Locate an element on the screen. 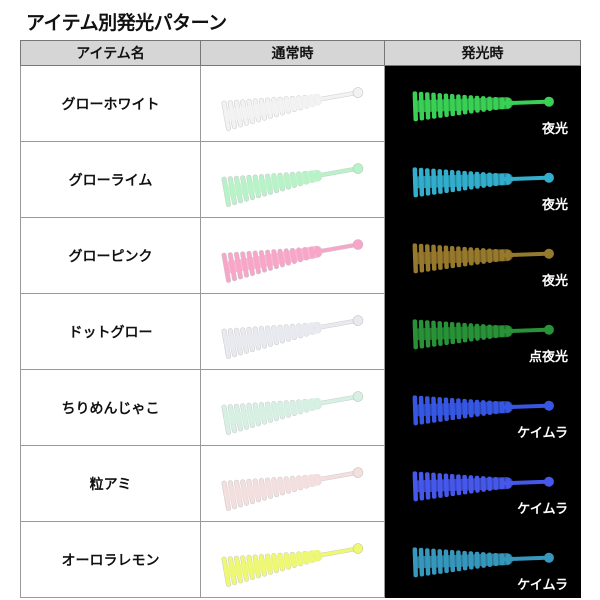 The width and height of the screenshot is (600, 600). header-glow: 発光時 is located at coordinates (482, 53).